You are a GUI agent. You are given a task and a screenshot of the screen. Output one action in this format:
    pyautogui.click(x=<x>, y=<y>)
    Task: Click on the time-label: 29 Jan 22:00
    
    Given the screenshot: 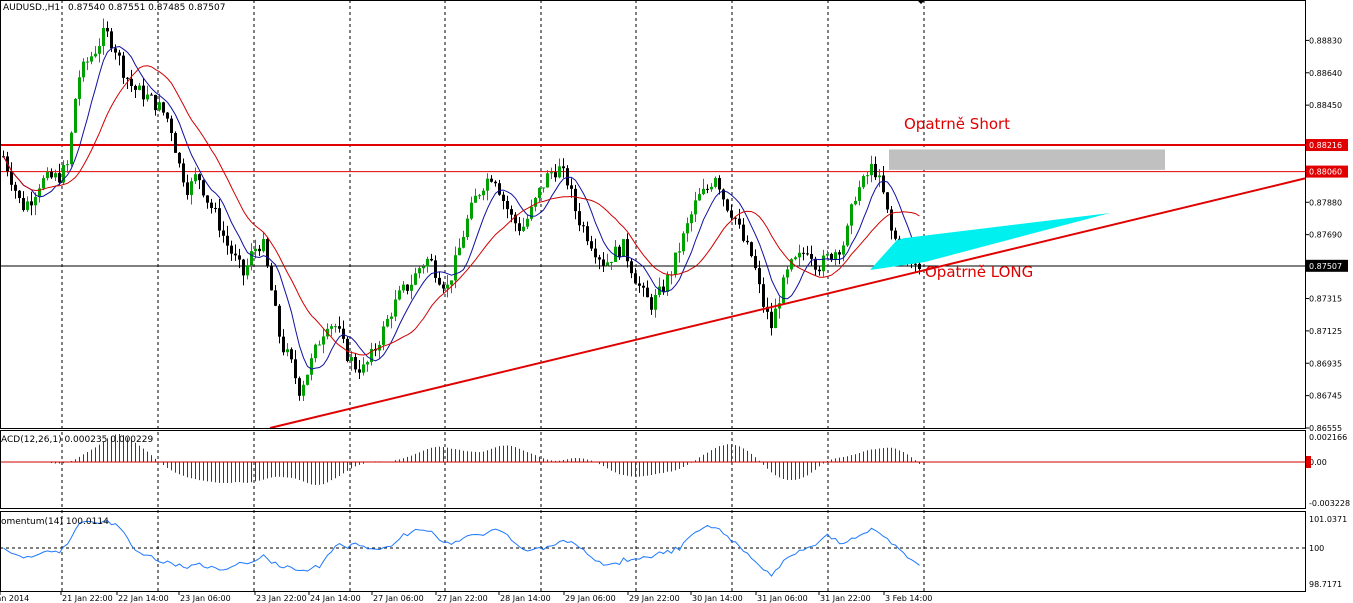 What is the action you would take?
    pyautogui.click(x=654, y=598)
    